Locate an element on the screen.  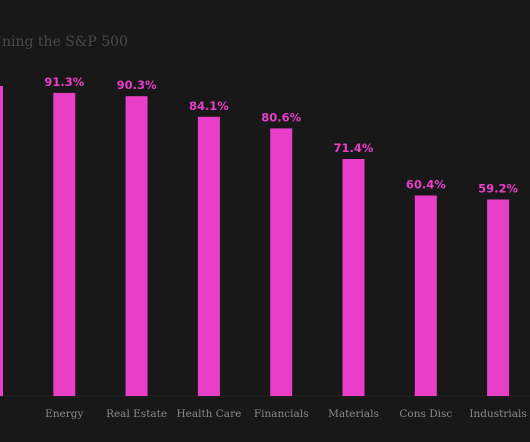
category-label-1: Energy is located at coordinates (64, 414).